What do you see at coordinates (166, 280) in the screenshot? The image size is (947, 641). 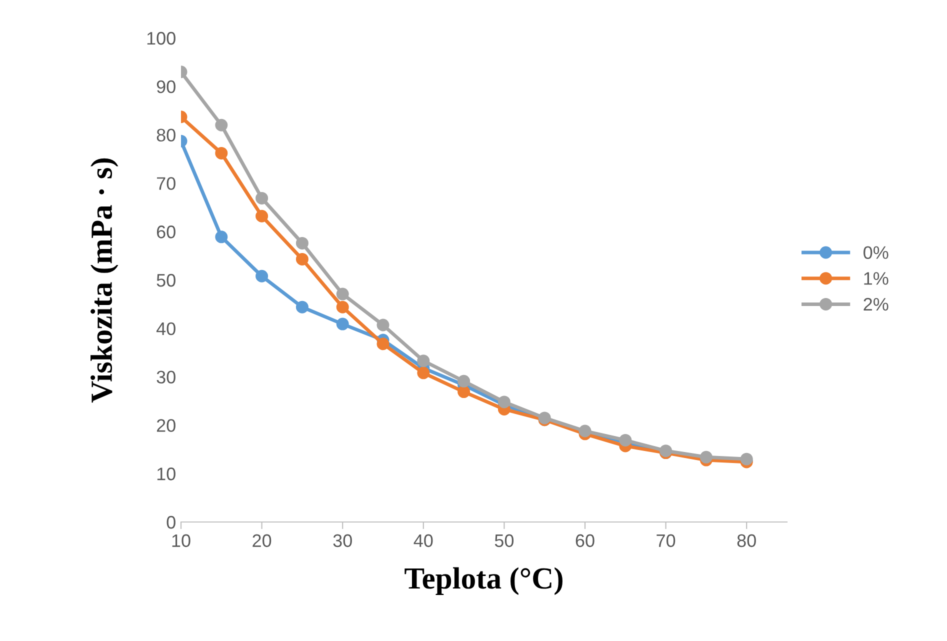 I see `y-tick-label: 50` at bounding box center [166, 280].